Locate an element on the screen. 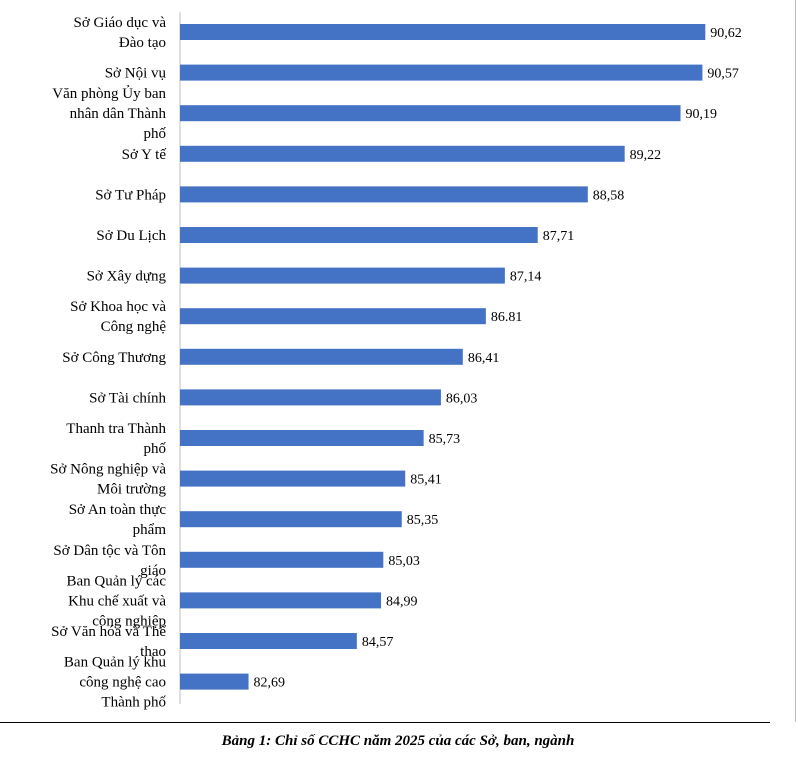 The image size is (796, 758). category-label-line: Công nghệ is located at coordinates (134, 327).